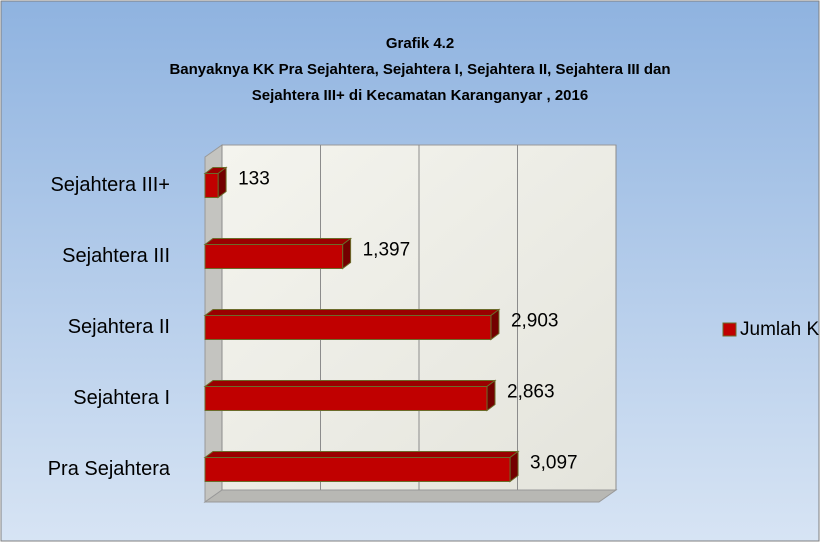 The width and height of the screenshot is (820, 547). Describe the element at coordinates (387, 250) in the screenshot. I see `data-label: 1,397` at that location.